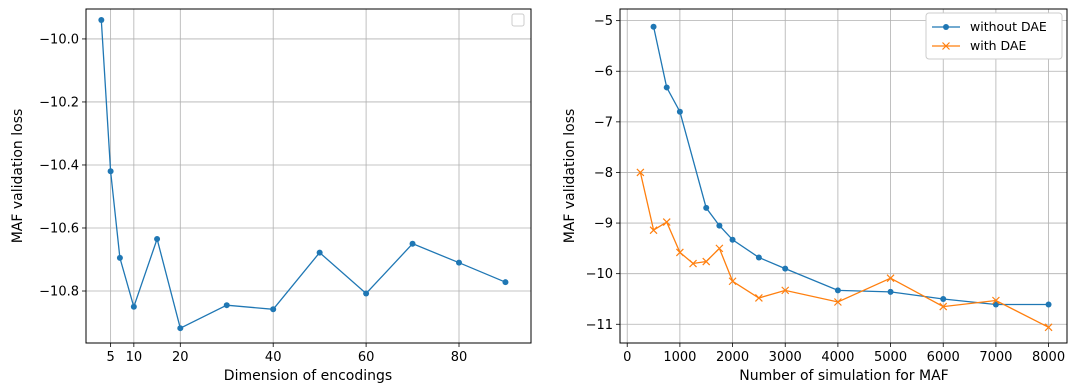  What do you see at coordinates (946, 46) in the screenshot?
I see `legend-marker-with-dae` at bounding box center [946, 46].